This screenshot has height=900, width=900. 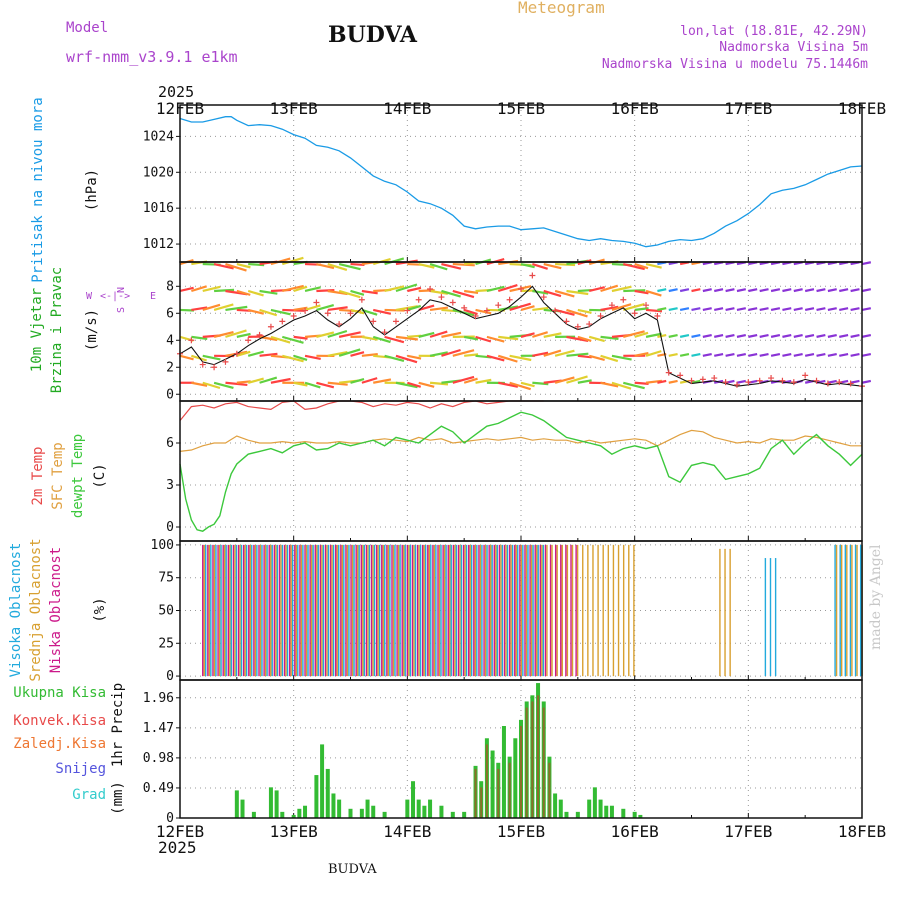 I want to click on precip-legend-0: Ukupna Kisa, so click(x=59, y=693).